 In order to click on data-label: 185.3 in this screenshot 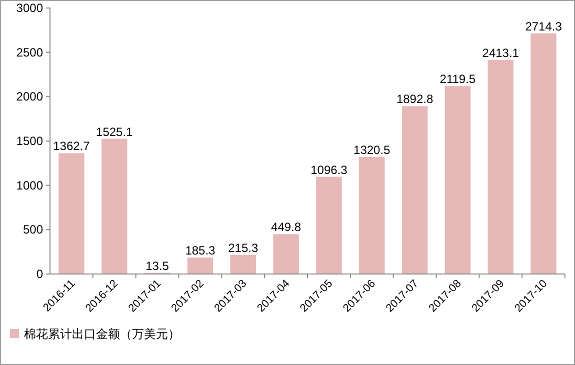, I will do `click(200, 251)`.